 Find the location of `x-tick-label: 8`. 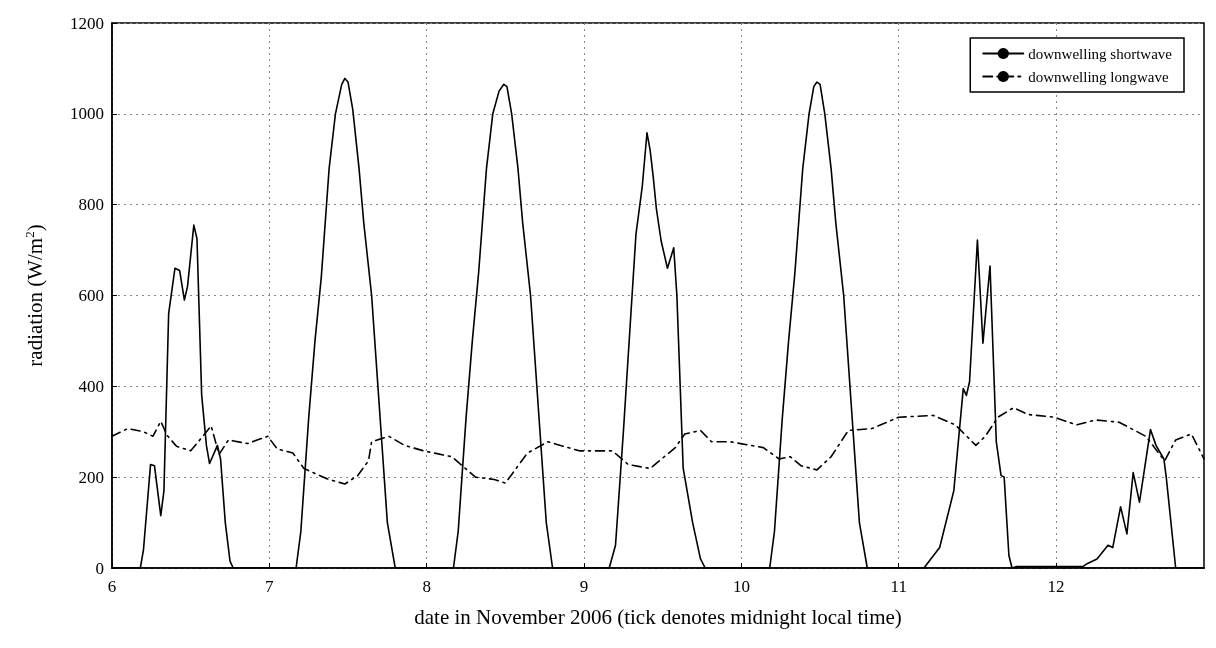

x-tick-label: 8 is located at coordinates (426, 586).